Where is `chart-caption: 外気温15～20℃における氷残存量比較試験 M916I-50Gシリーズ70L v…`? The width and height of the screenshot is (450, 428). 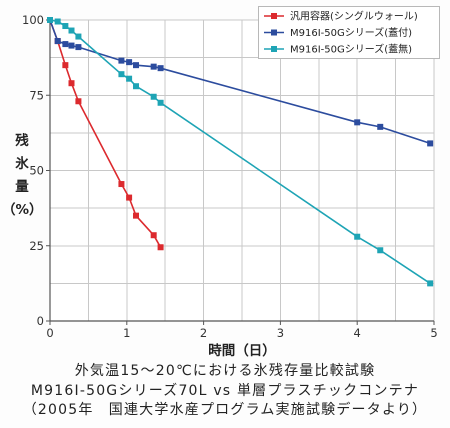
chart-caption: 外気温15～20℃における氷残存量比較試験 M916I-50Gシリーズ70L v… is located at coordinates (225, 391).